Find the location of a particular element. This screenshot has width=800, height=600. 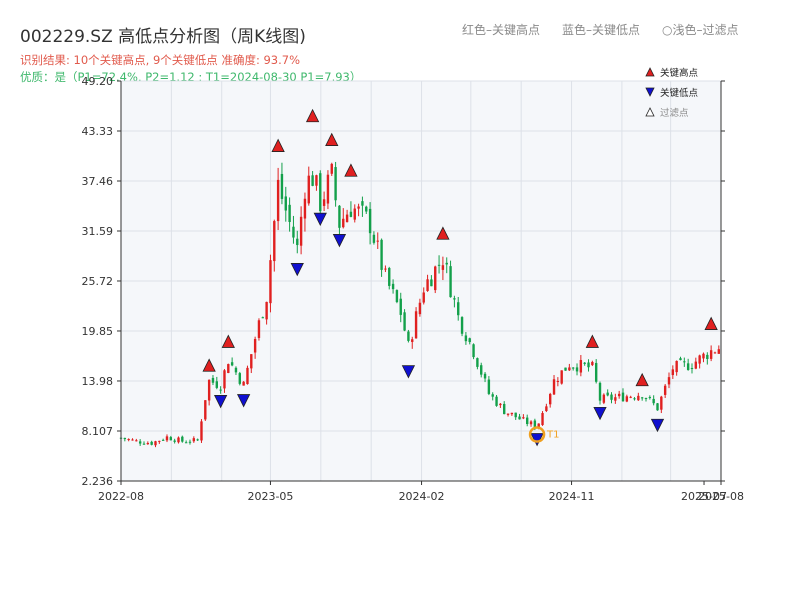

marked-low-circle is located at coordinates (537, 434).